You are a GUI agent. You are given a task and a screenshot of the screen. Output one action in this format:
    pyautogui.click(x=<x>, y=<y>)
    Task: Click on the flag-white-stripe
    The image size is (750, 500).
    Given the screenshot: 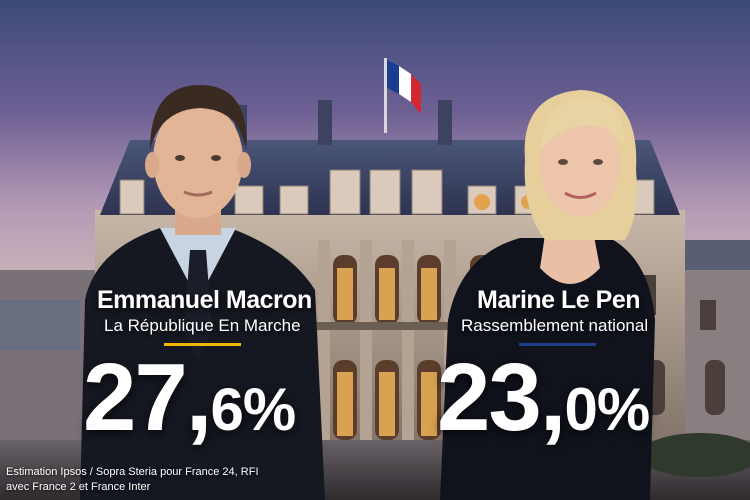 What is the action you would take?
    pyautogui.click(x=405, y=84)
    